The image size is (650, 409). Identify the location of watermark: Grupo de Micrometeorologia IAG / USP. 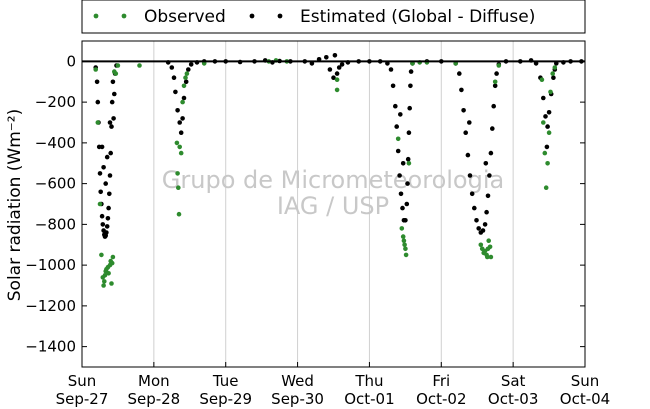
(333, 193).